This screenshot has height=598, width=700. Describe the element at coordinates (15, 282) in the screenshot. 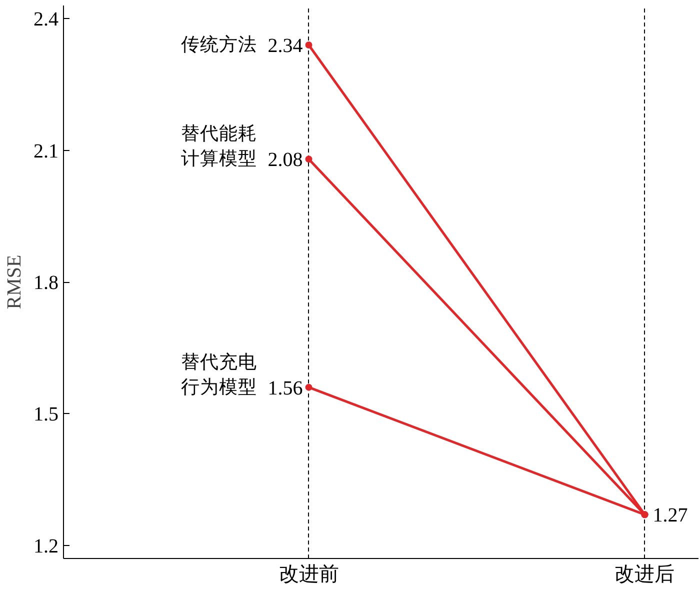

I see `y-axis-title: RMSE` at that location.